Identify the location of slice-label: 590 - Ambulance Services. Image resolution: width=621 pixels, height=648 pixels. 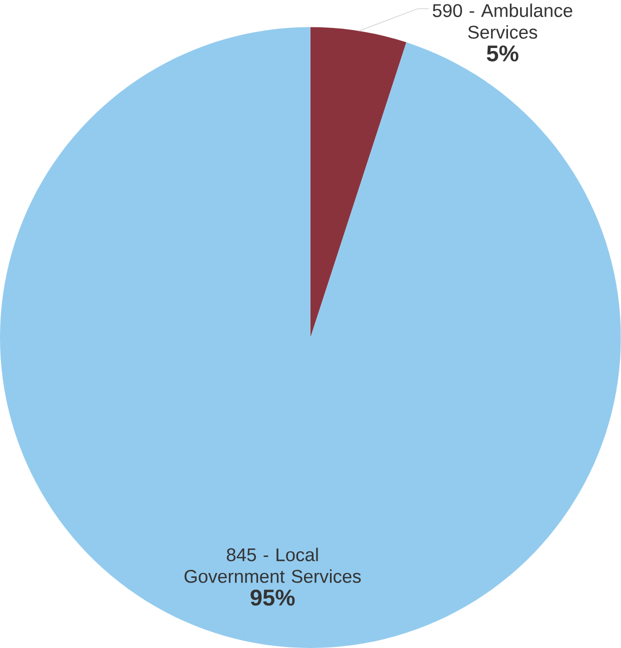
(502, 21).